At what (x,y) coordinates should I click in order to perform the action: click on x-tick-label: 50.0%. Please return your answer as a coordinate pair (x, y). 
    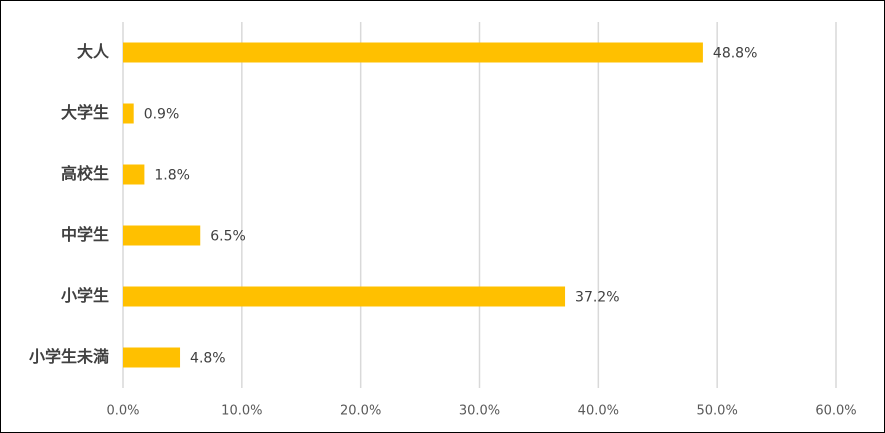
    Looking at the image, I should click on (717, 411).